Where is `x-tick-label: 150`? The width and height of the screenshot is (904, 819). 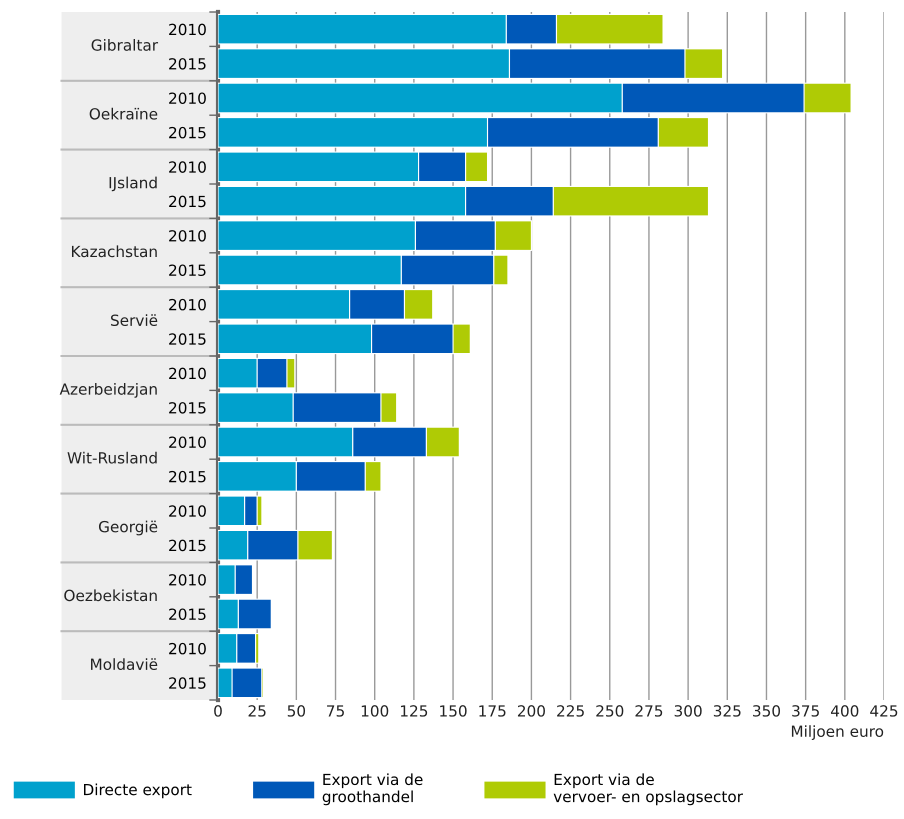 x-tick-label: 150 is located at coordinates (453, 711).